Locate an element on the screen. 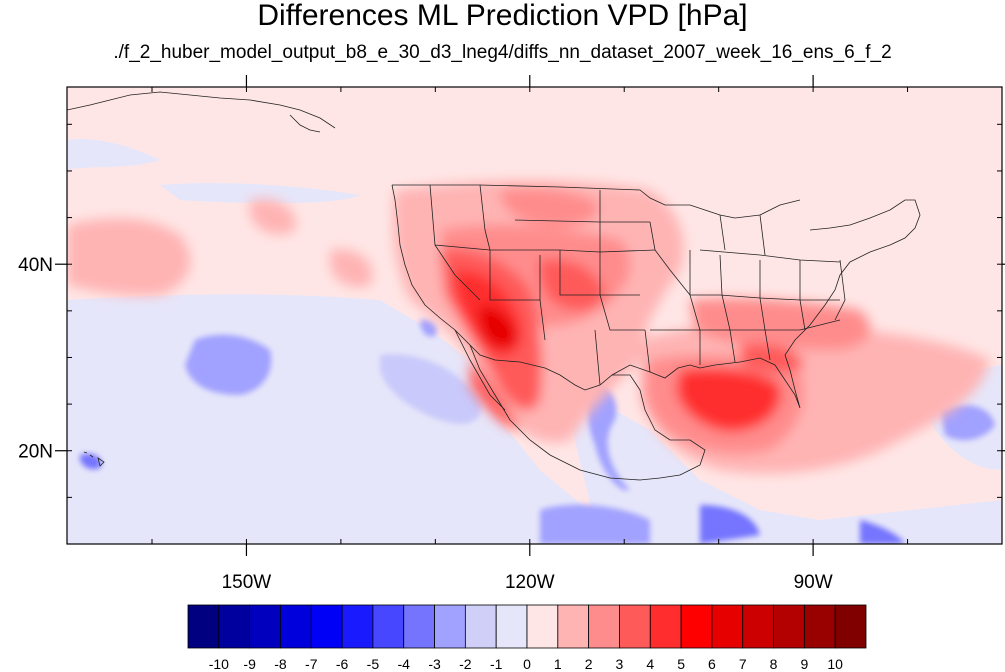  colorbar-label: 2 is located at coordinates (589, 664).